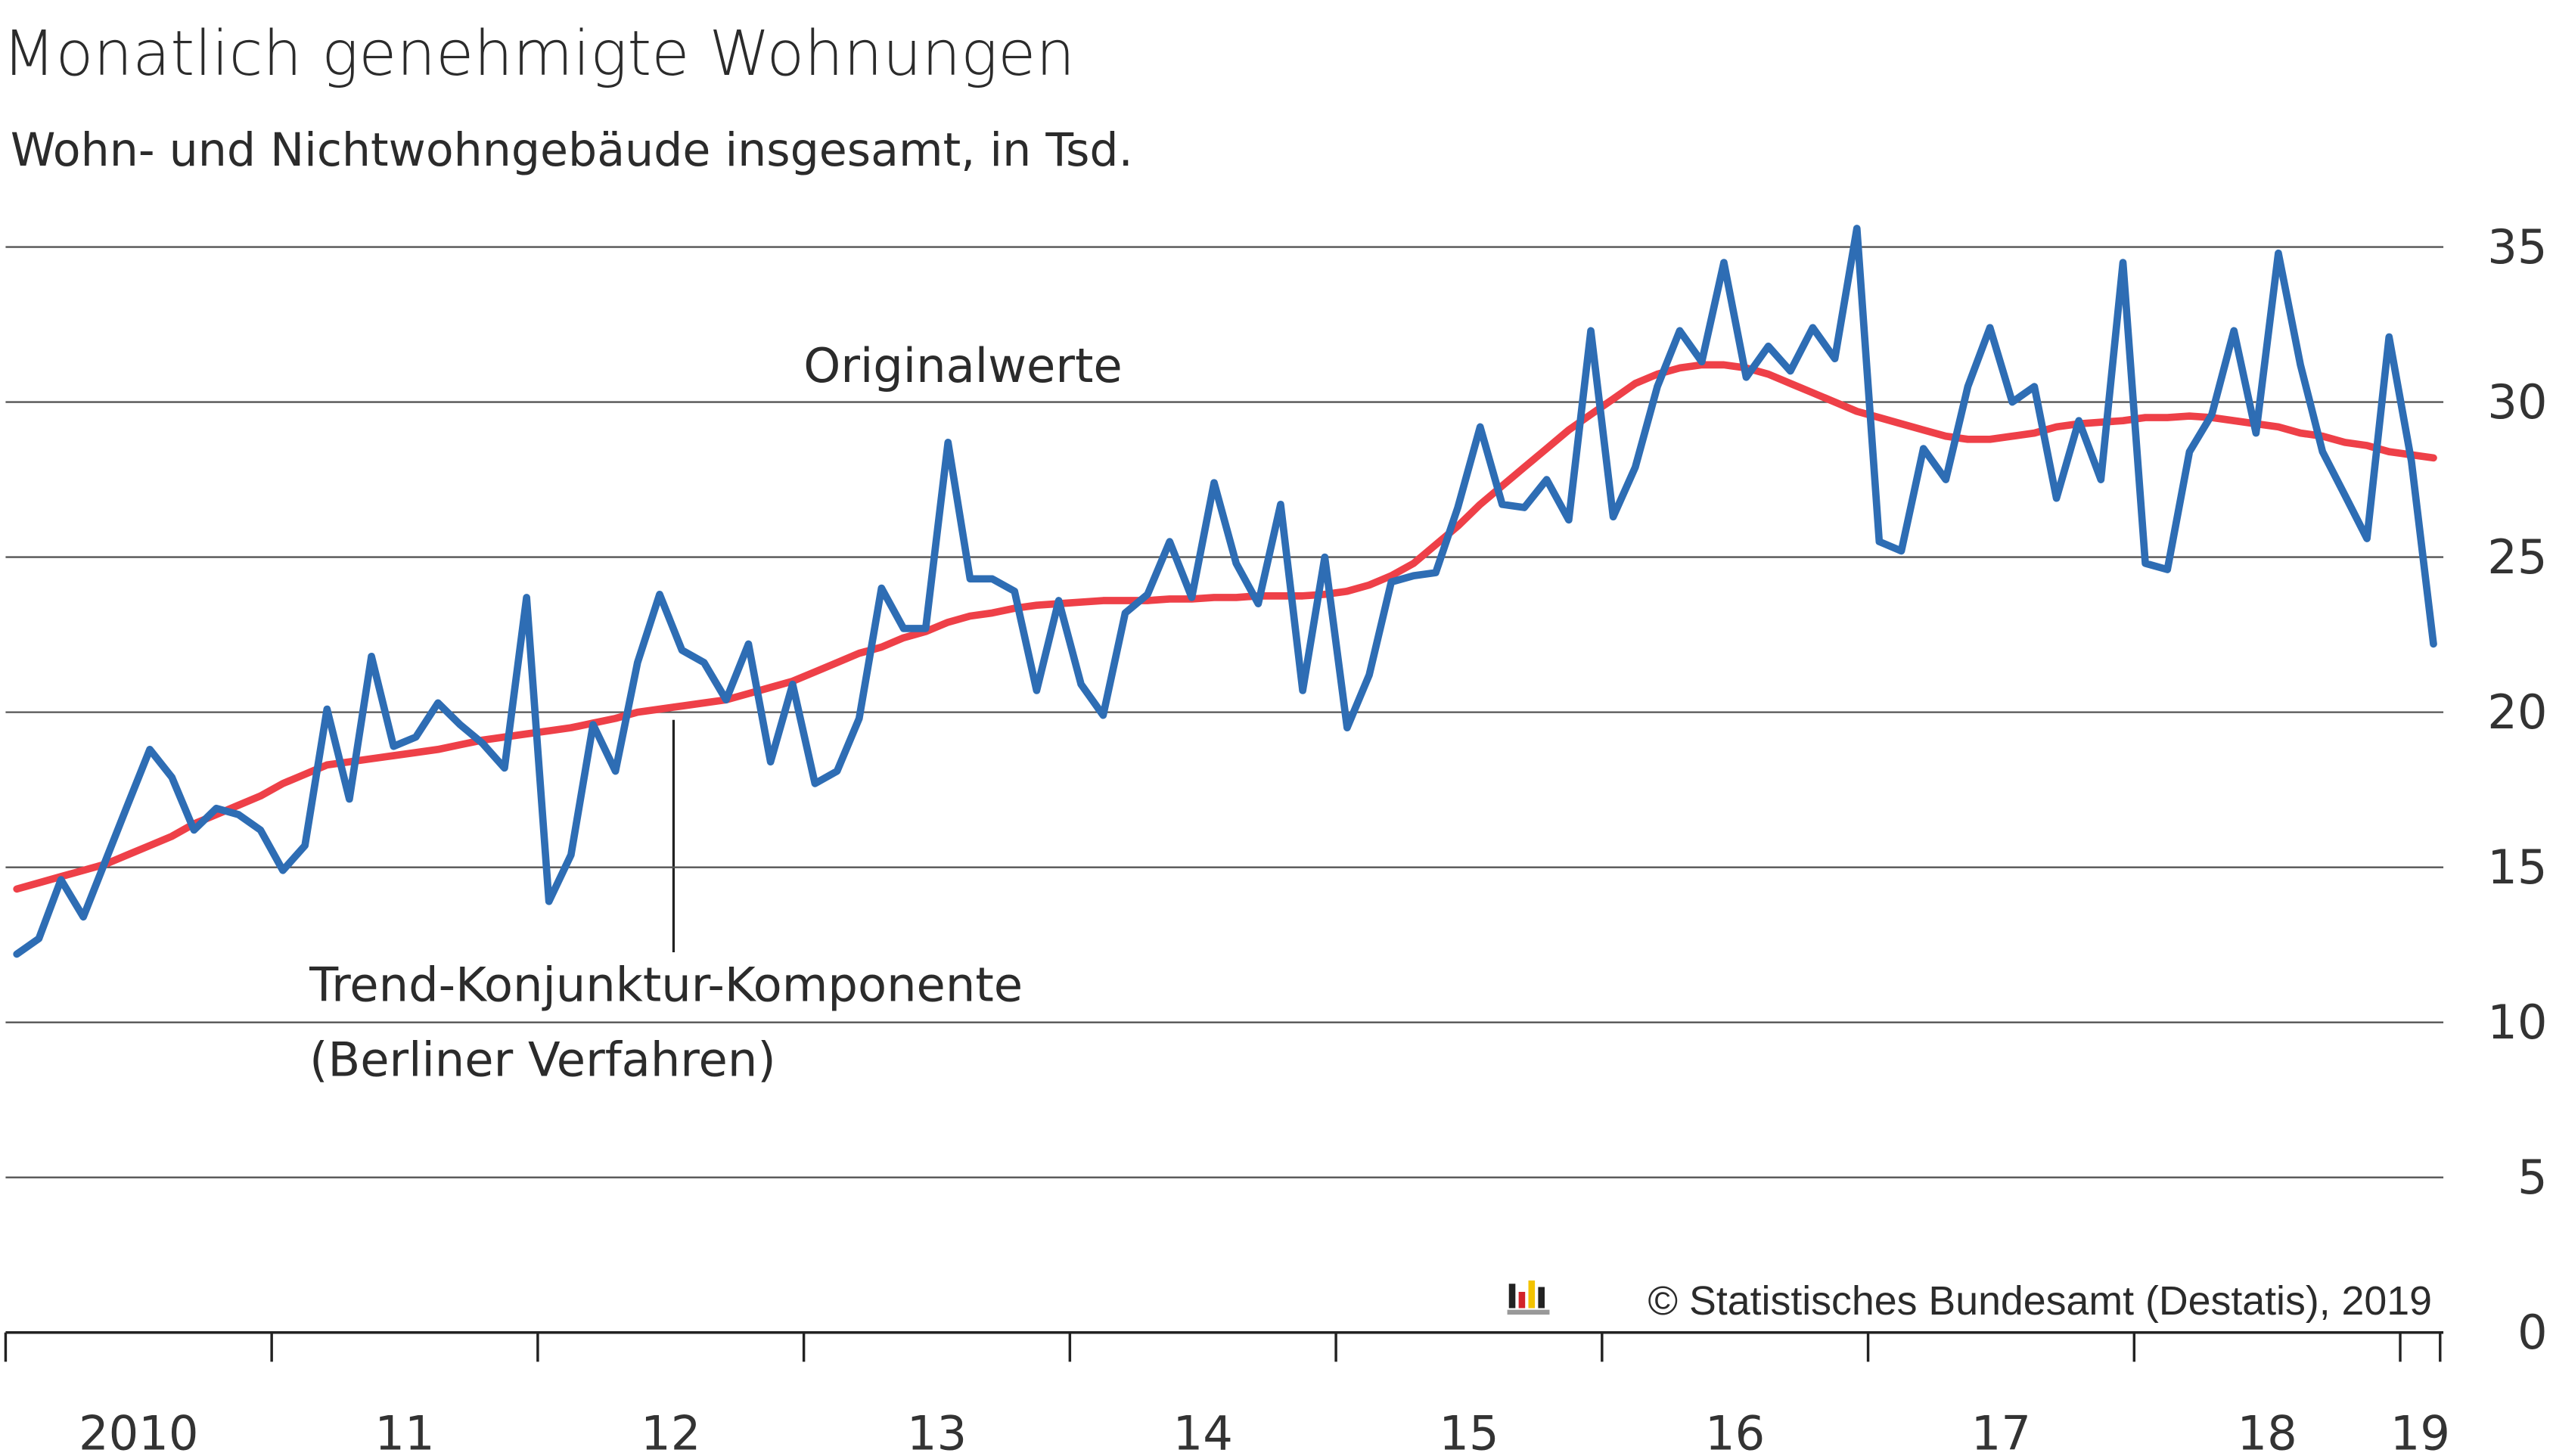 This screenshot has width=2553, height=1456. Describe the element at coordinates (963, 365) in the screenshot. I see `series-label: Originalwerte` at that location.